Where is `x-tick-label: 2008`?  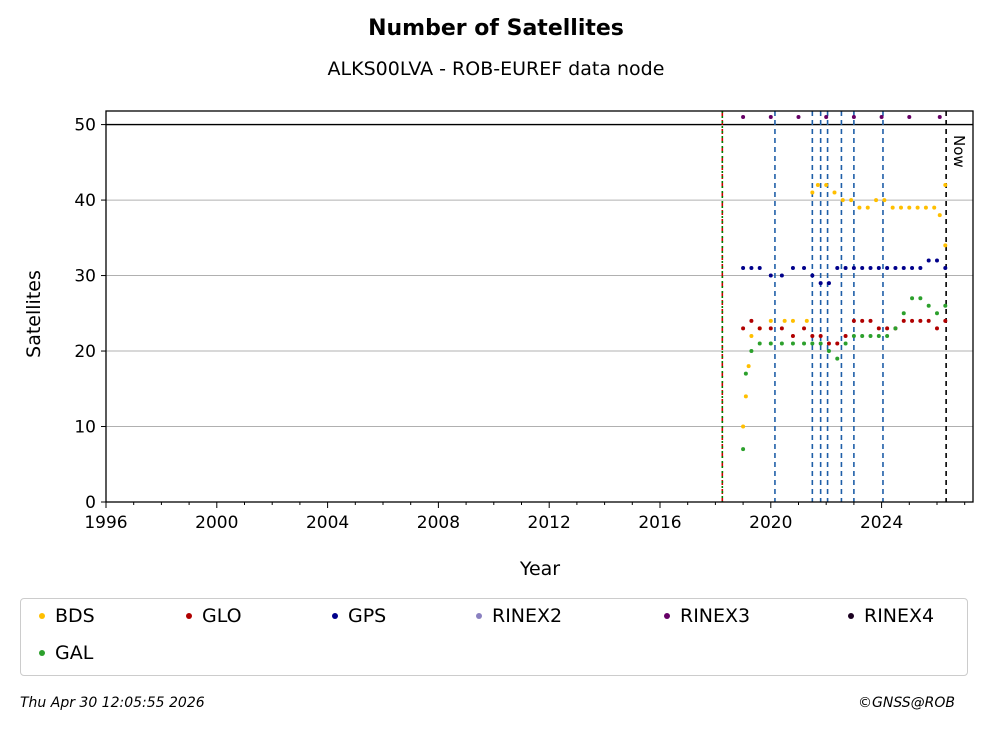 x-tick-label: 2008 is located at coordinates (438, 523).